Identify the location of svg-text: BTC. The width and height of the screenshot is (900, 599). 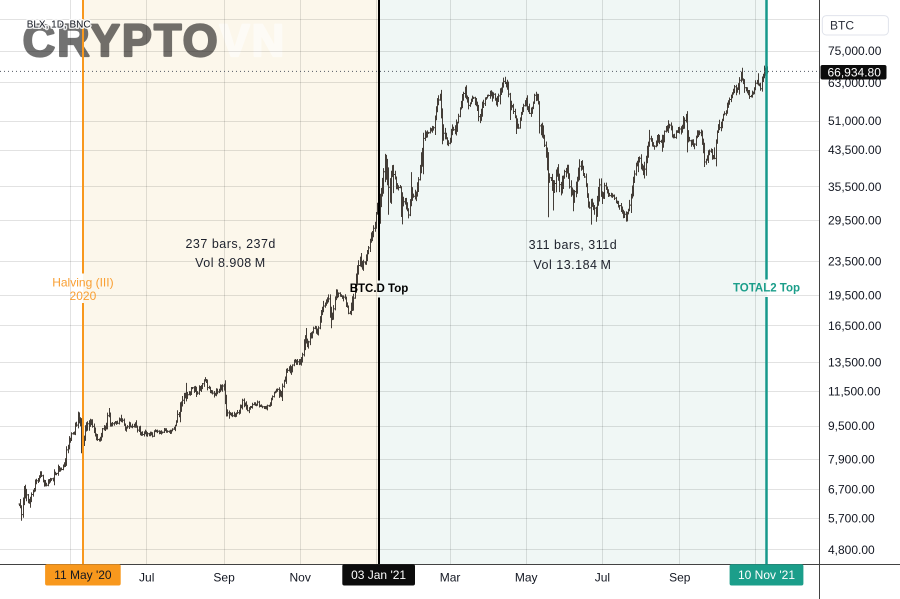
(842, 26).